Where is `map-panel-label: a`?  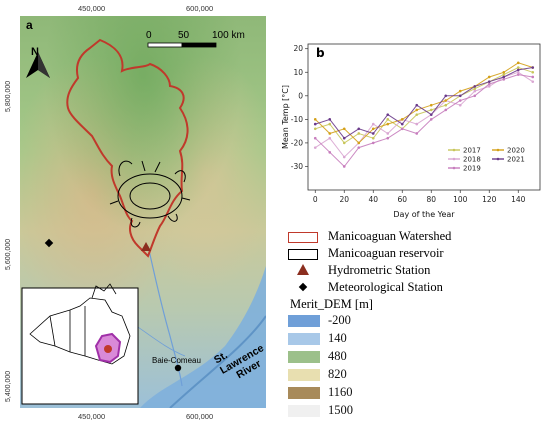 map-panel-label: a is located at coordinates (29, 25).